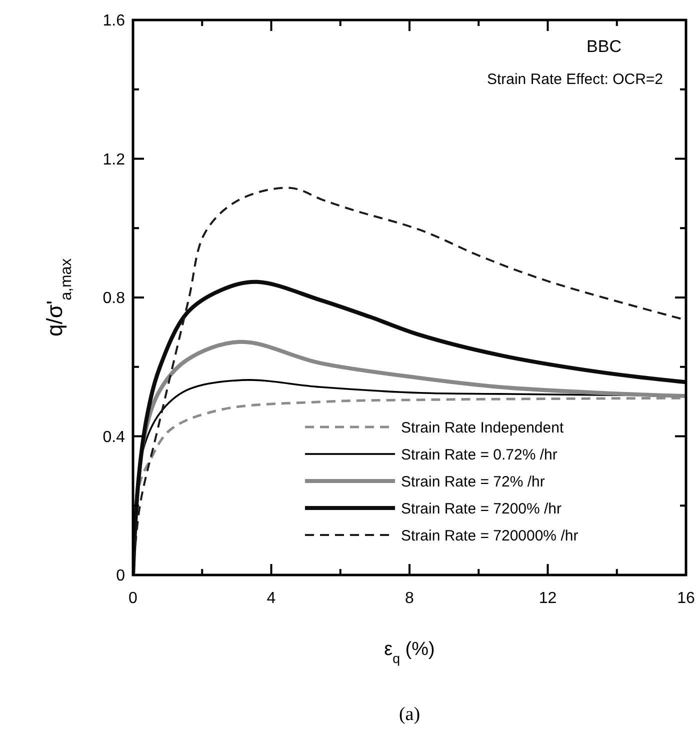  What do you see at coordinates (473, 481) in the screenshot?
I see `legend-label: Strain Rate = 72% /hr` at bounding box center [473, 481].